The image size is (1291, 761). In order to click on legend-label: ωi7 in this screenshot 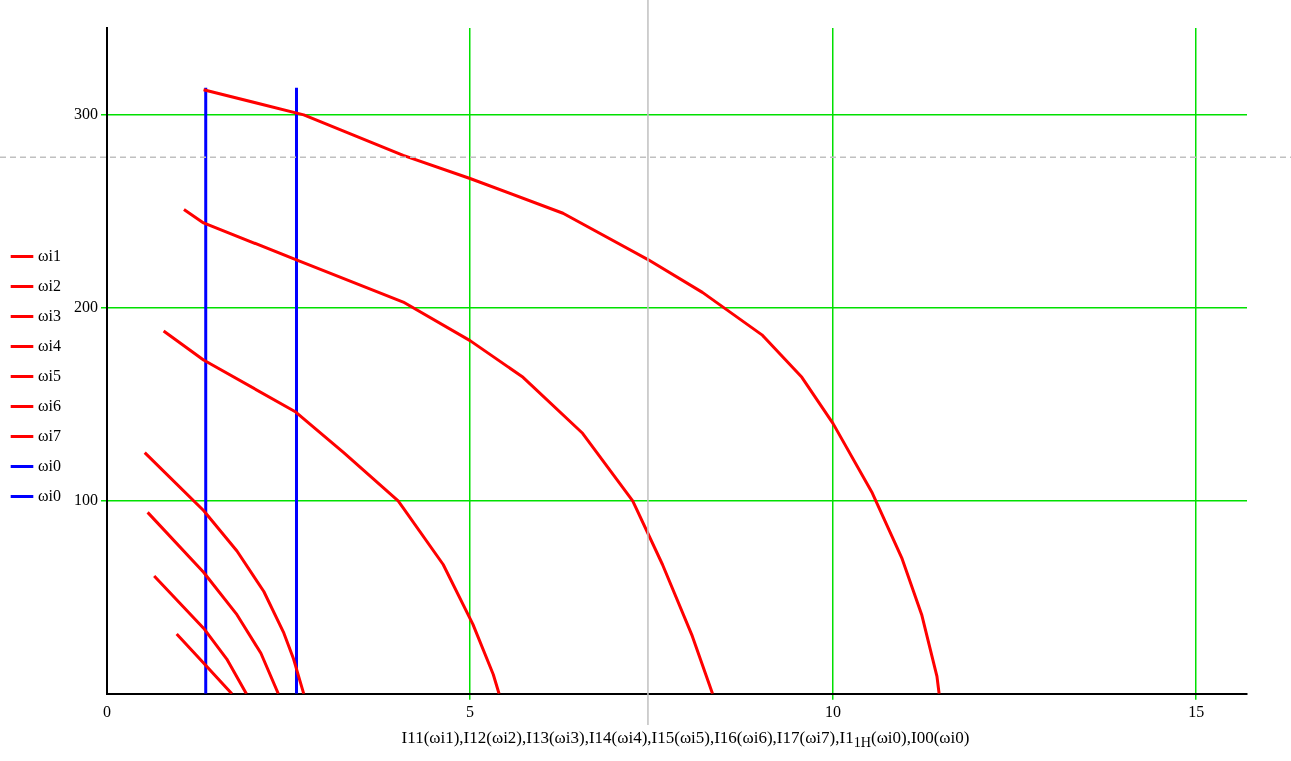, I will do `click(49, 435)`.